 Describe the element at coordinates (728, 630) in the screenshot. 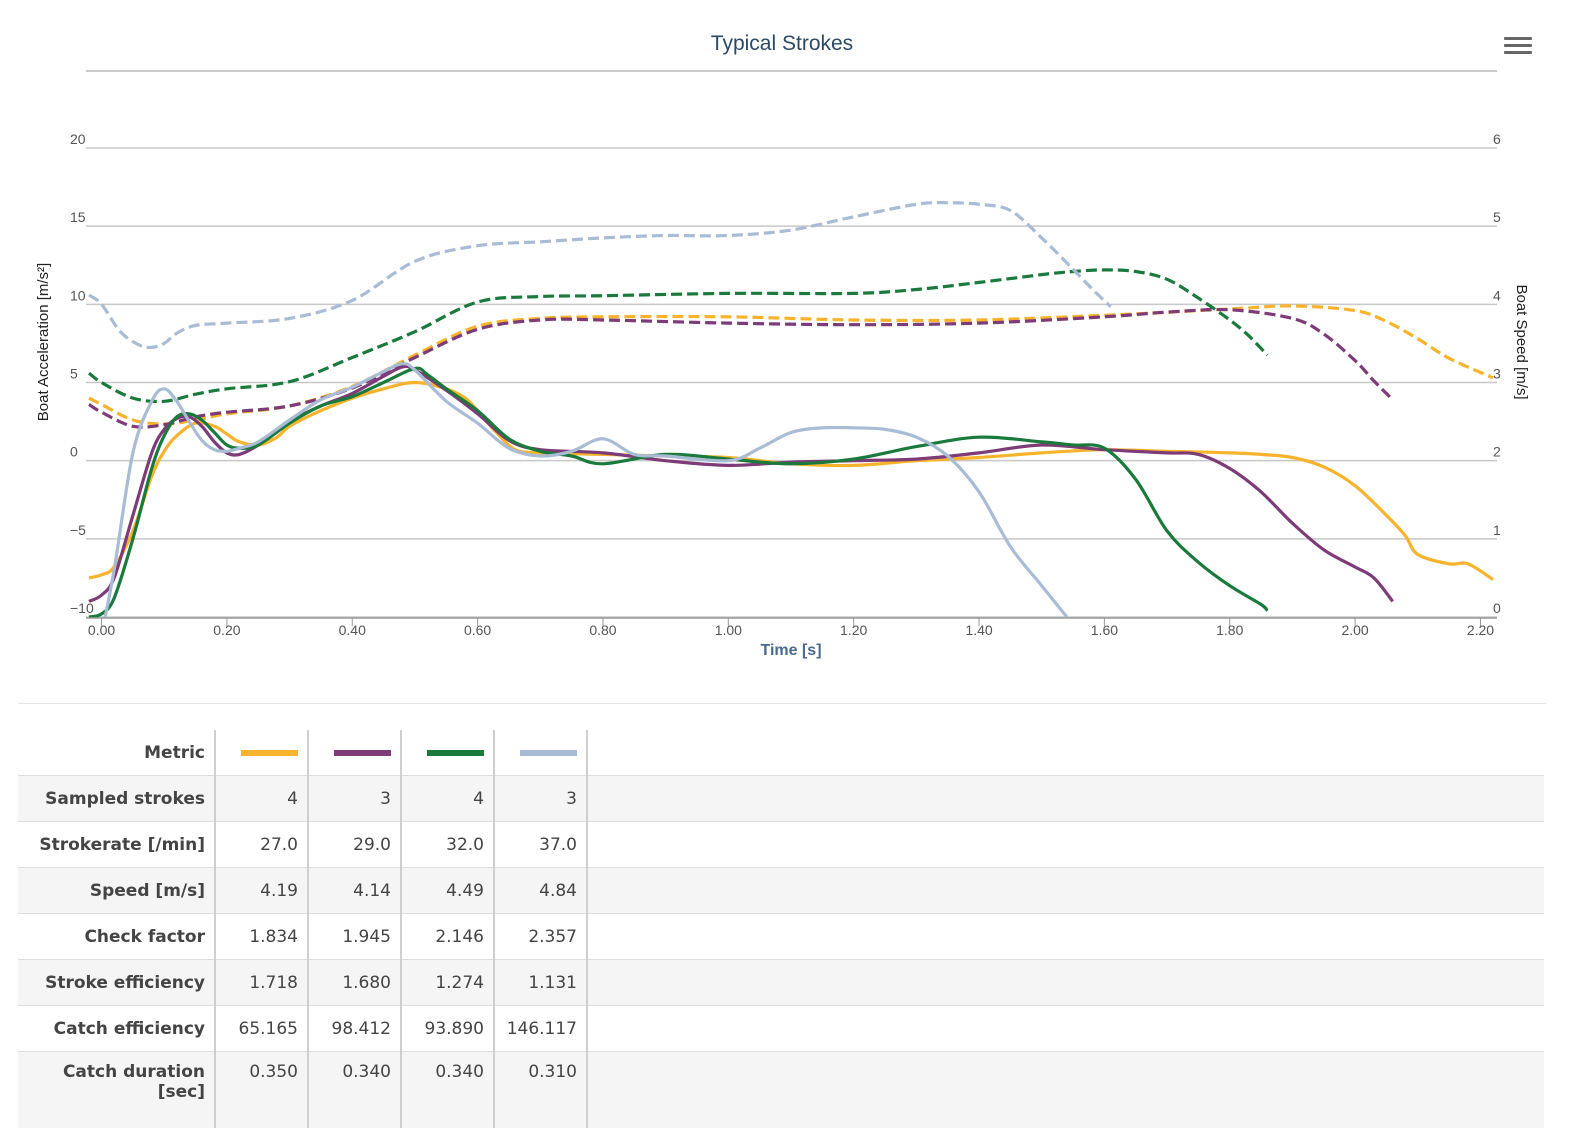

I see `x-tick-label: 1.00` at that location.